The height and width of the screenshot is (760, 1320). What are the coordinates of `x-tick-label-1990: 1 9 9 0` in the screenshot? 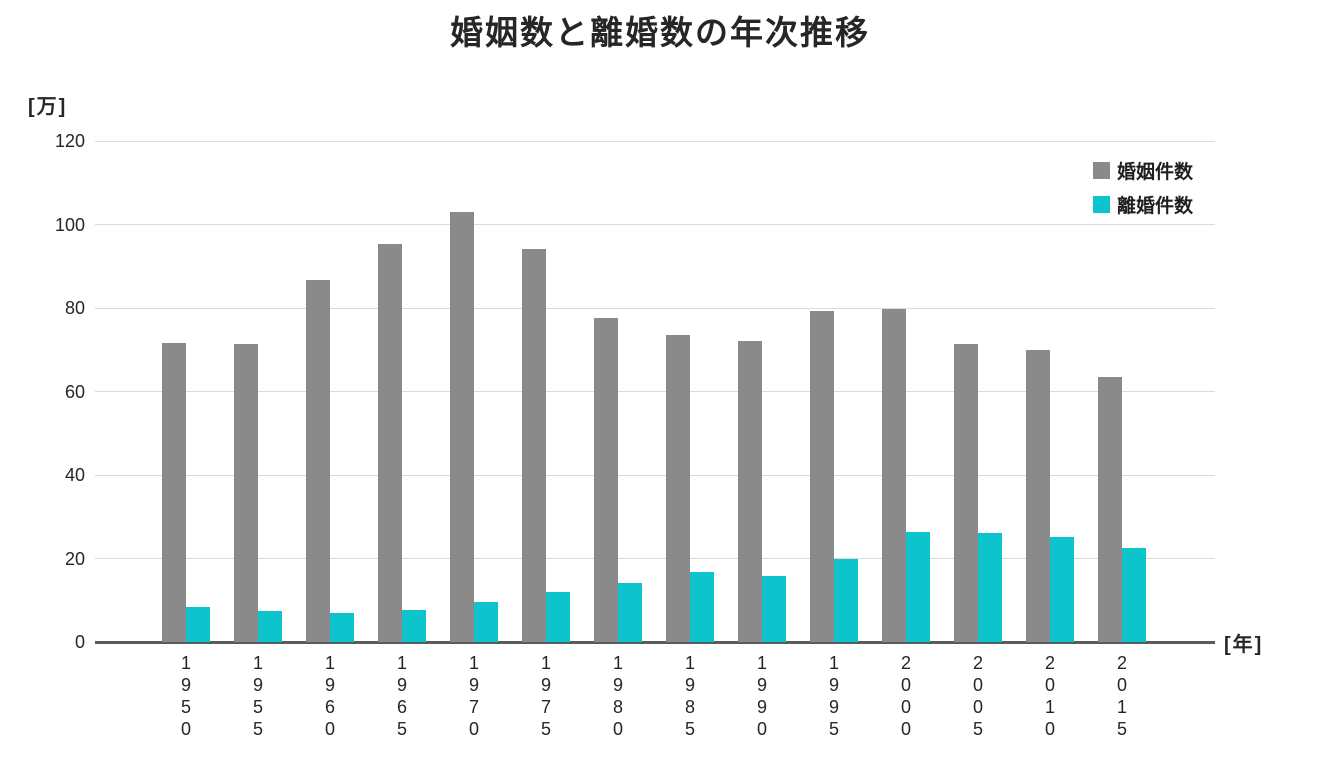 It's located at (761, 696).